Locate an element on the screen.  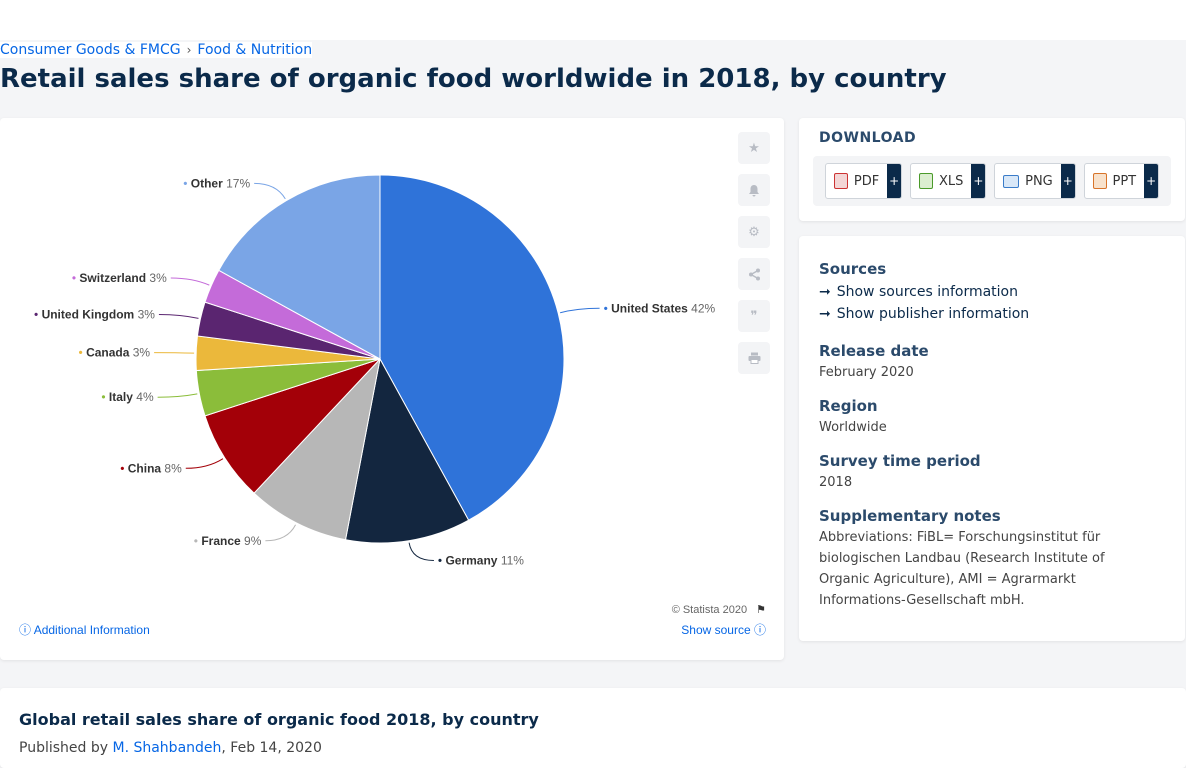
download-card: DOWNLOAD PDF + XLS + PNG + PPT + is located at coordinates (992, 169).